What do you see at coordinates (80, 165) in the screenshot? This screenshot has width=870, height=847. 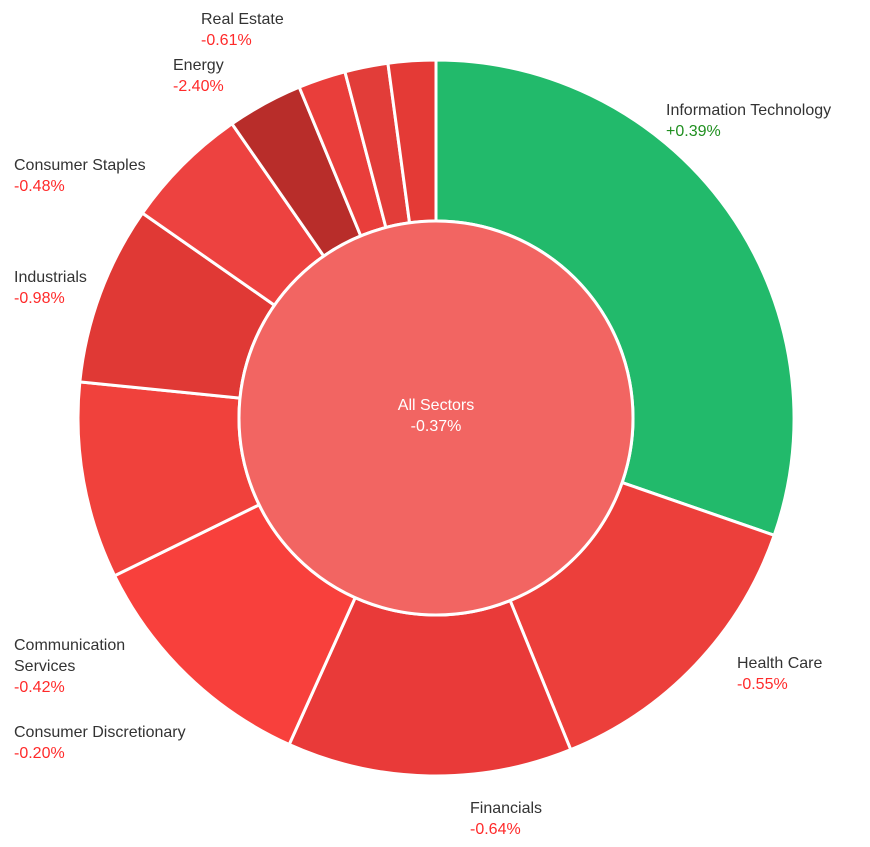 I see `label-consumer-staples-name: Consumer Staples` at bounding box center [80, 165].